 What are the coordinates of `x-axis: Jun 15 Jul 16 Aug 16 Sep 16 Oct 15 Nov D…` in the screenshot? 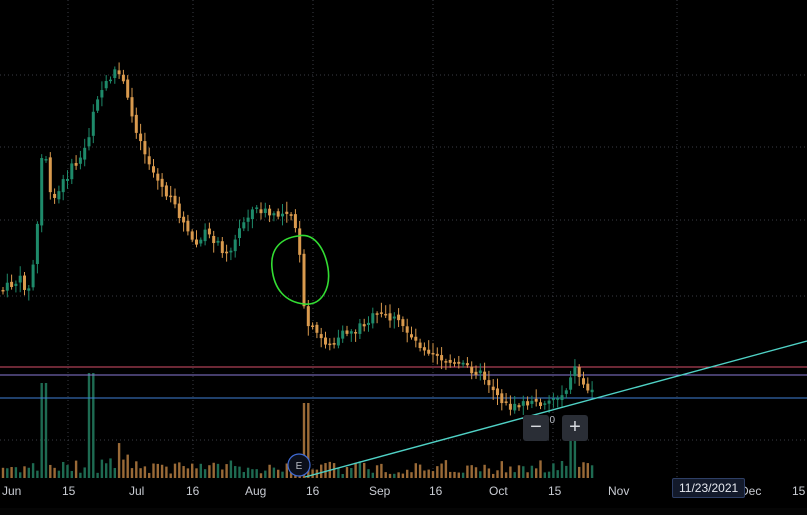 It's located at (404, 491).